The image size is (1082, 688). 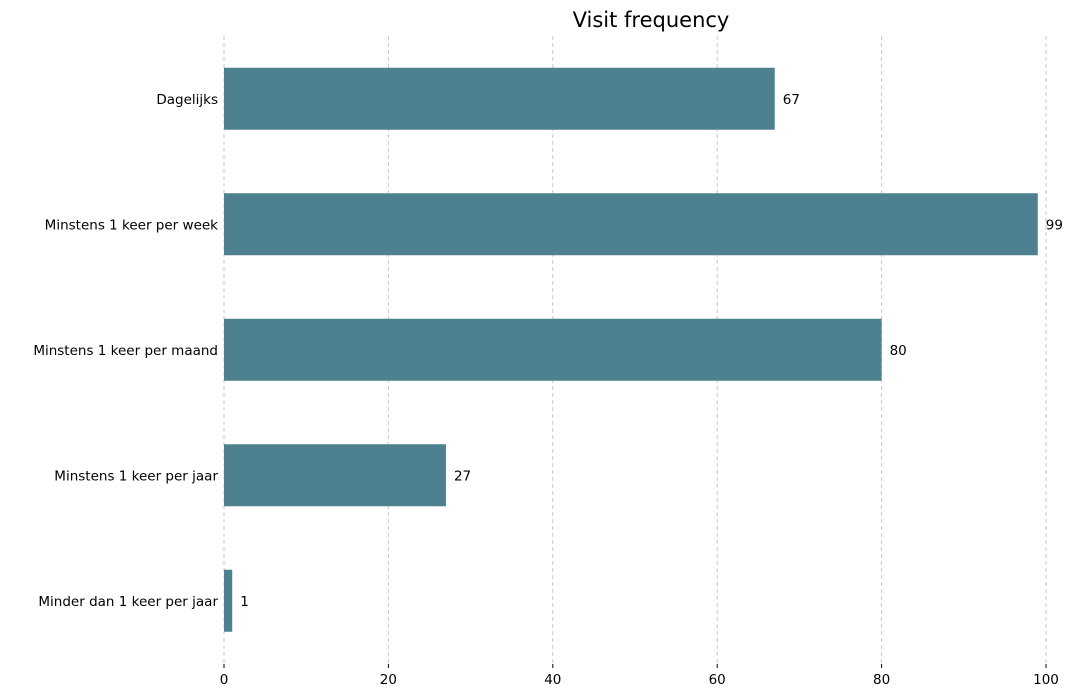 I want to click on x-tick-label: 100, so click(x=1046, y=680).